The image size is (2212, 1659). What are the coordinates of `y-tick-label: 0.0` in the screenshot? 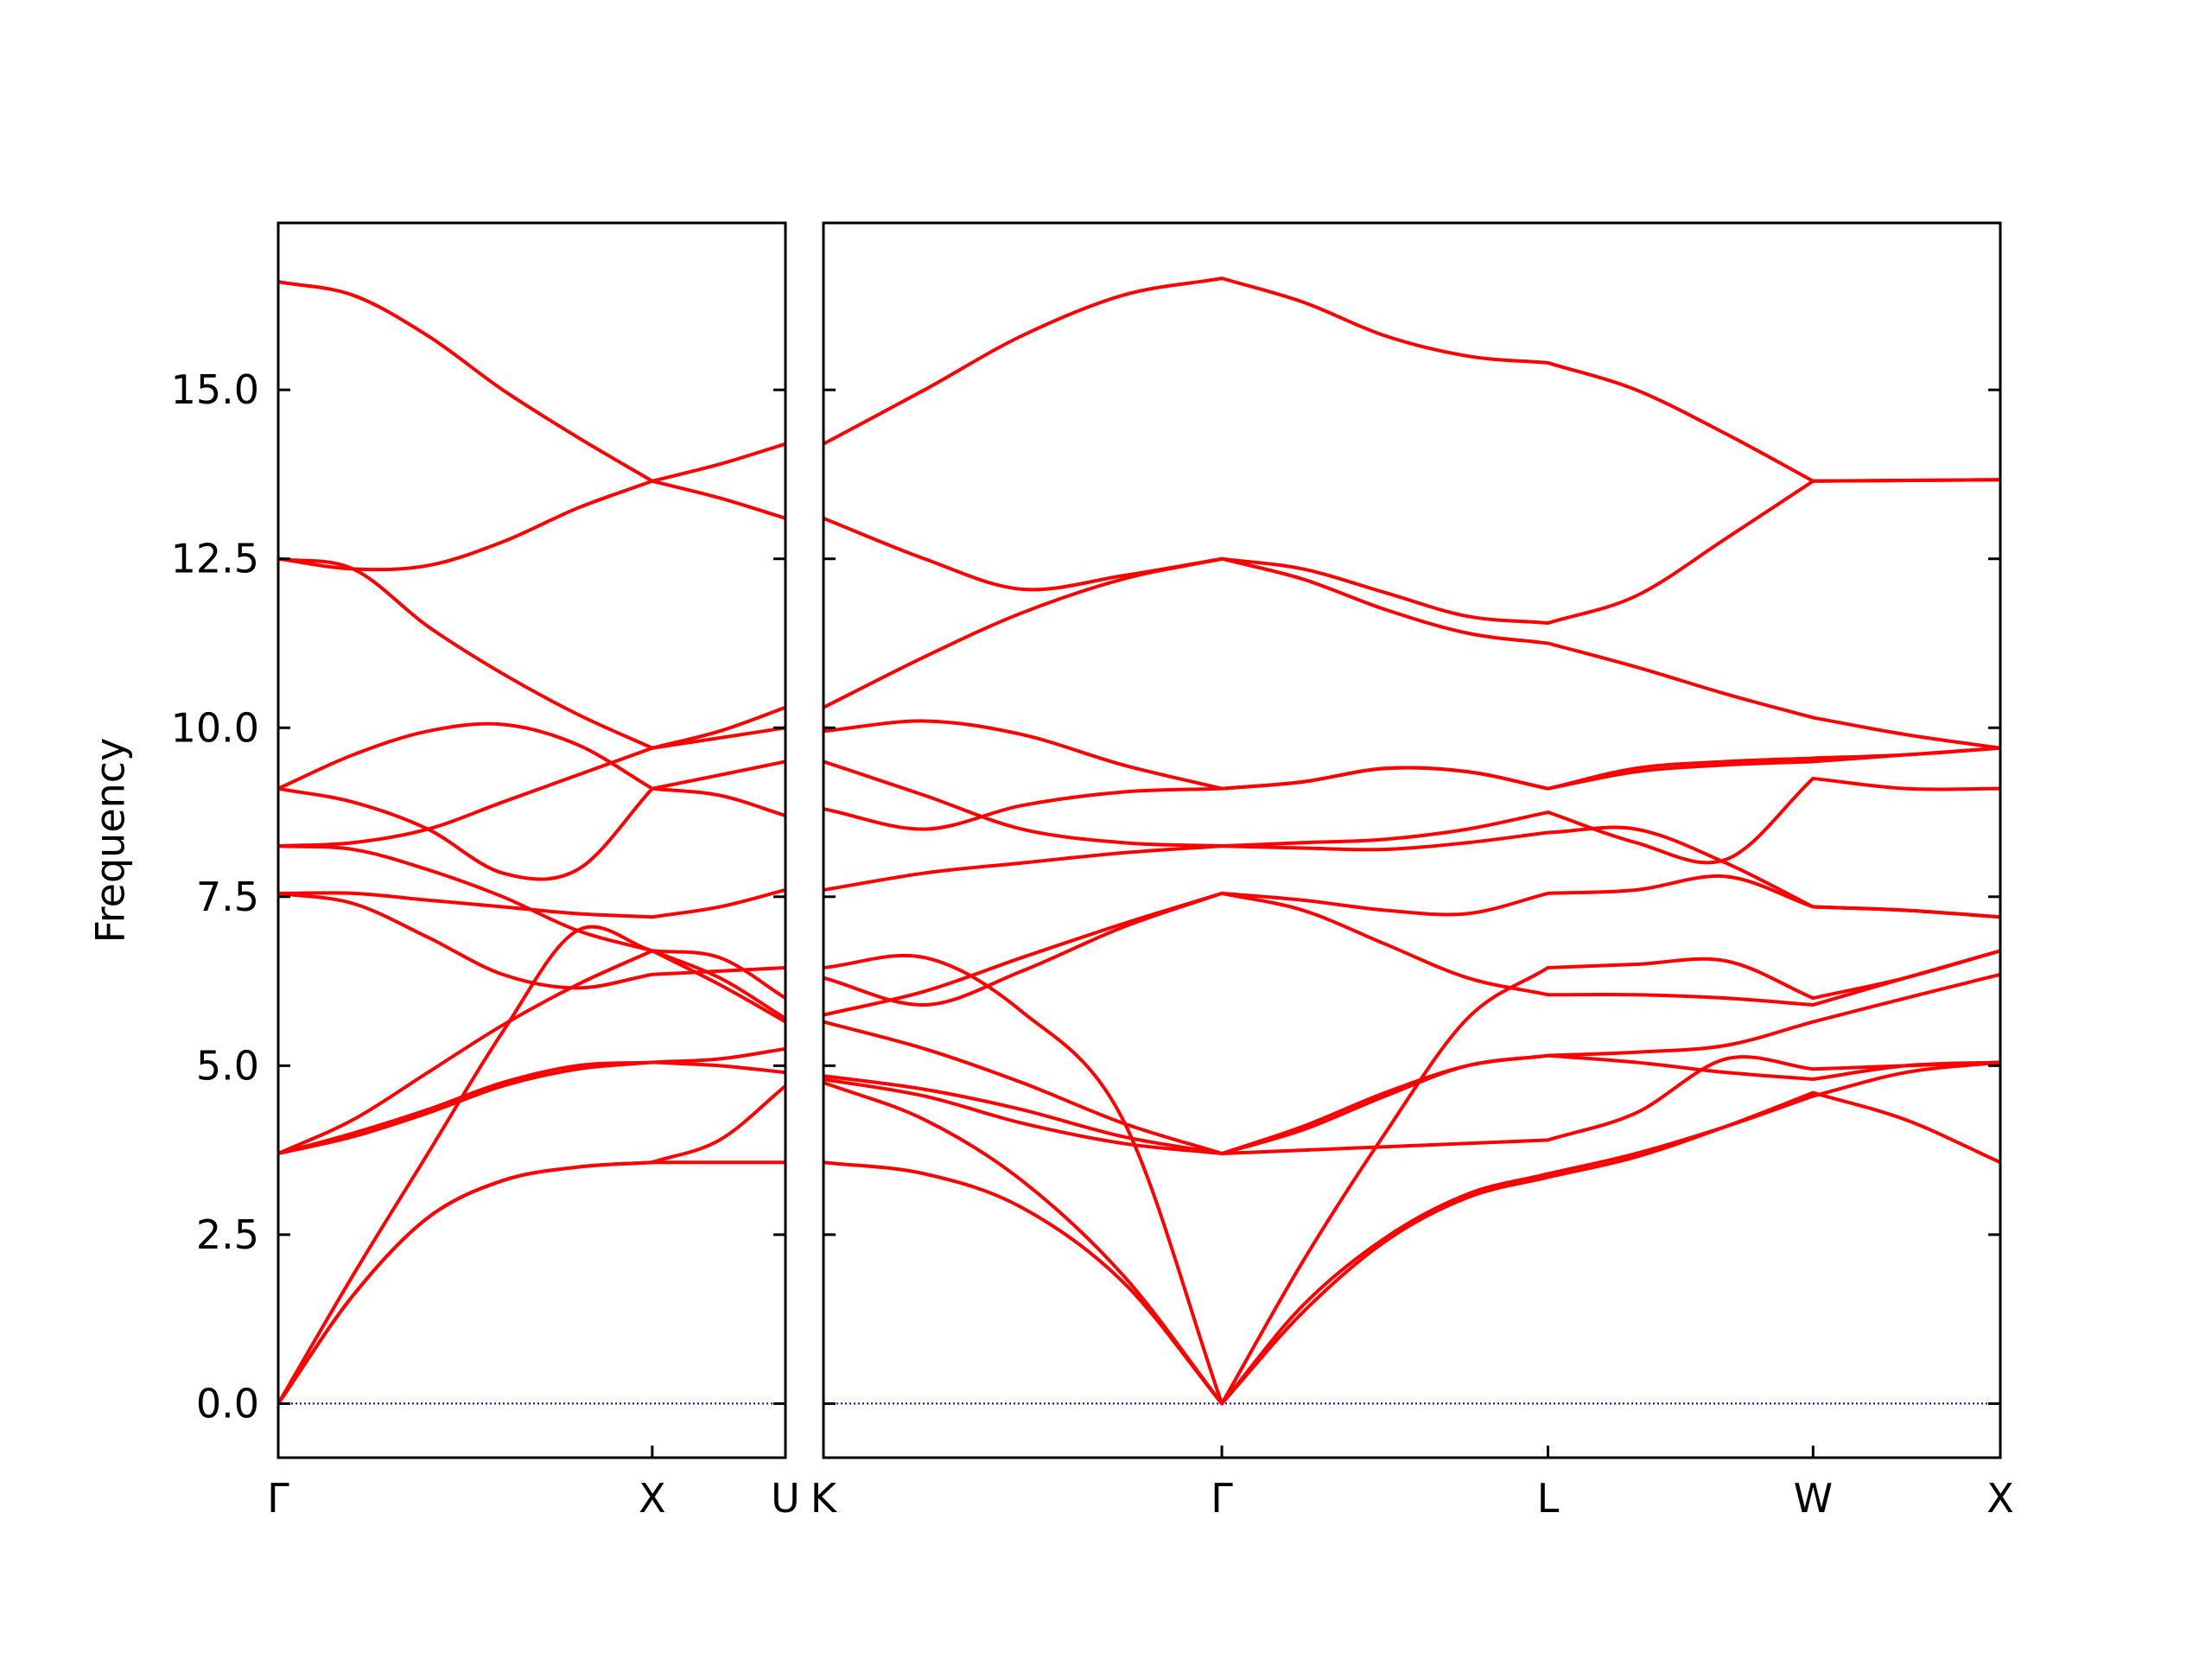 It's located at (227, 1403).